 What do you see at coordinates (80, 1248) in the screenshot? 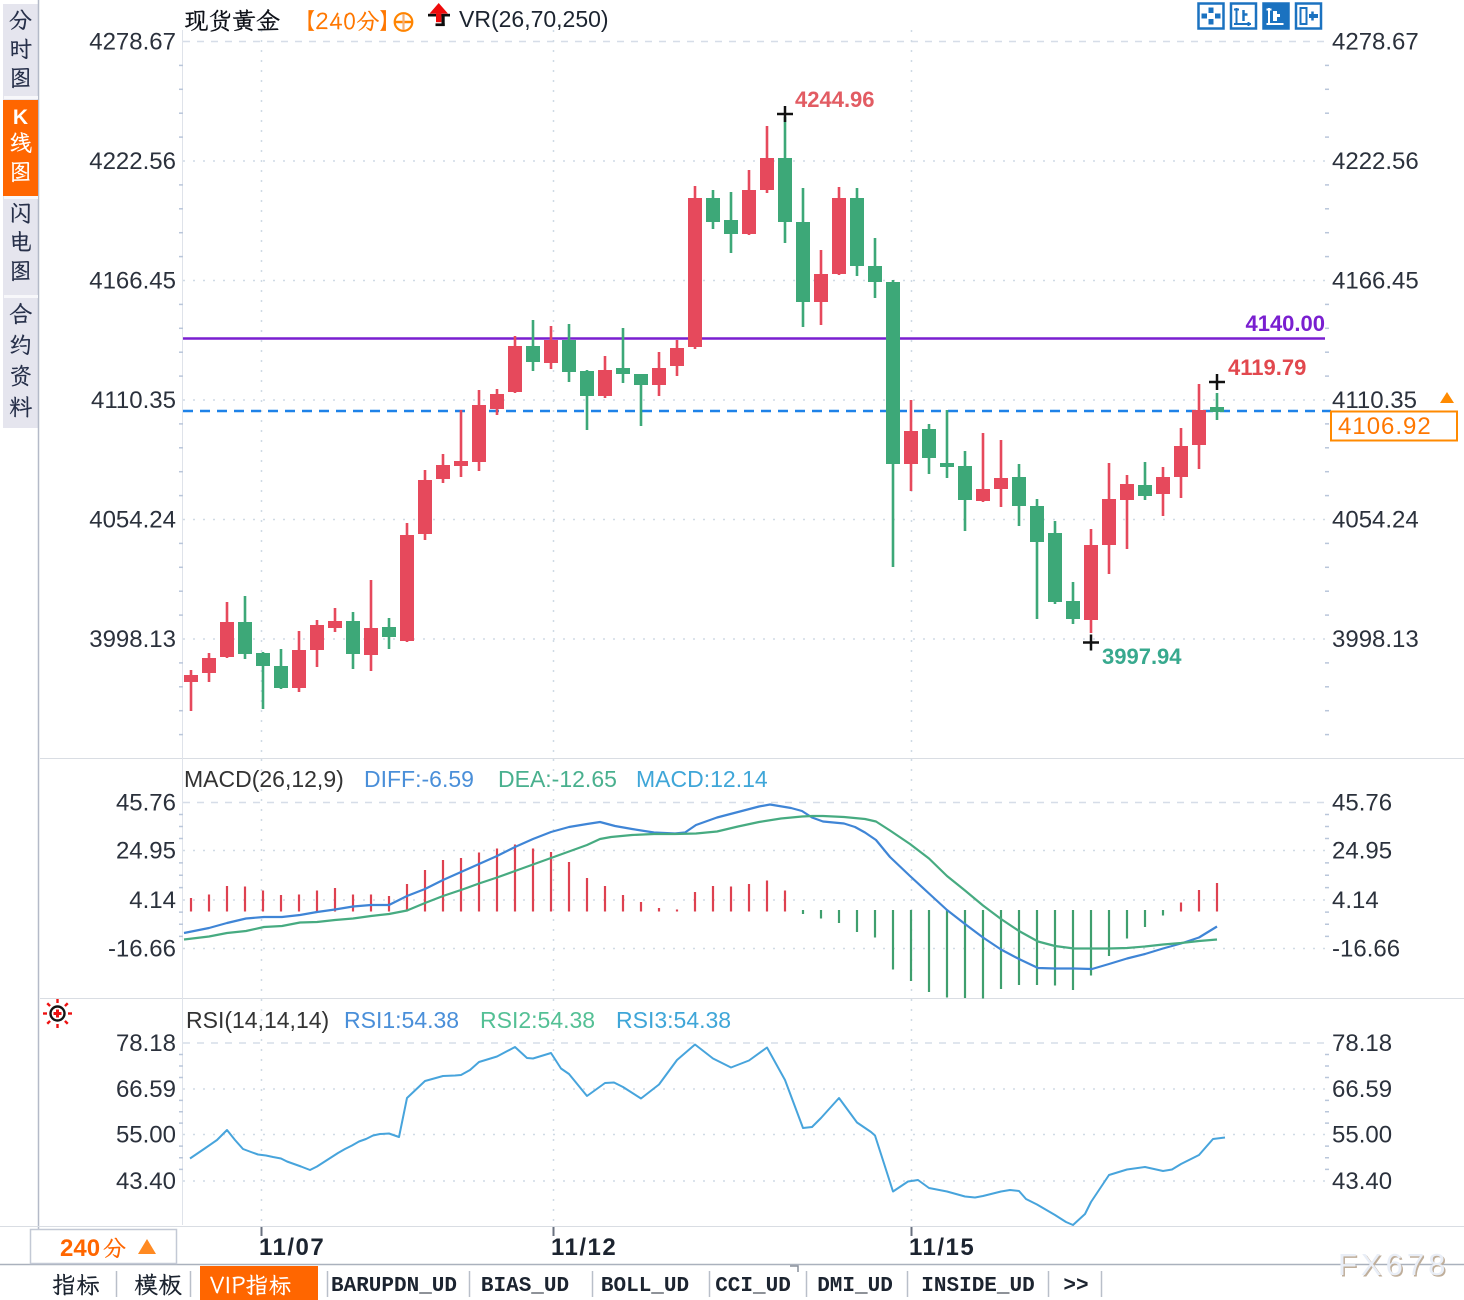
I see `svg-text: 240` at bounding box center [80, 1248].